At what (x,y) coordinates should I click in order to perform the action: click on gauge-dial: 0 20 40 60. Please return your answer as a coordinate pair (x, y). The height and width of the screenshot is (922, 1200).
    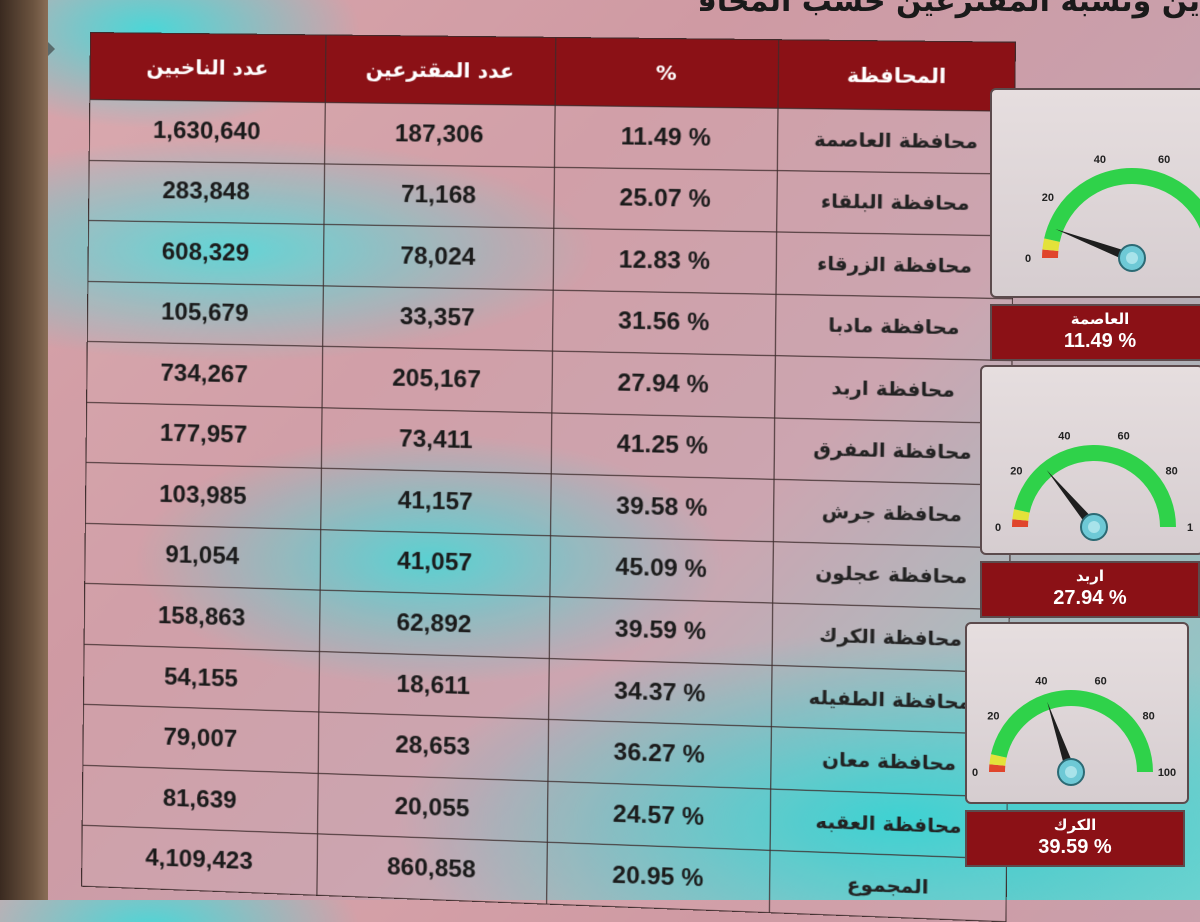
    Looking at the image, I should click on (1096, 193).